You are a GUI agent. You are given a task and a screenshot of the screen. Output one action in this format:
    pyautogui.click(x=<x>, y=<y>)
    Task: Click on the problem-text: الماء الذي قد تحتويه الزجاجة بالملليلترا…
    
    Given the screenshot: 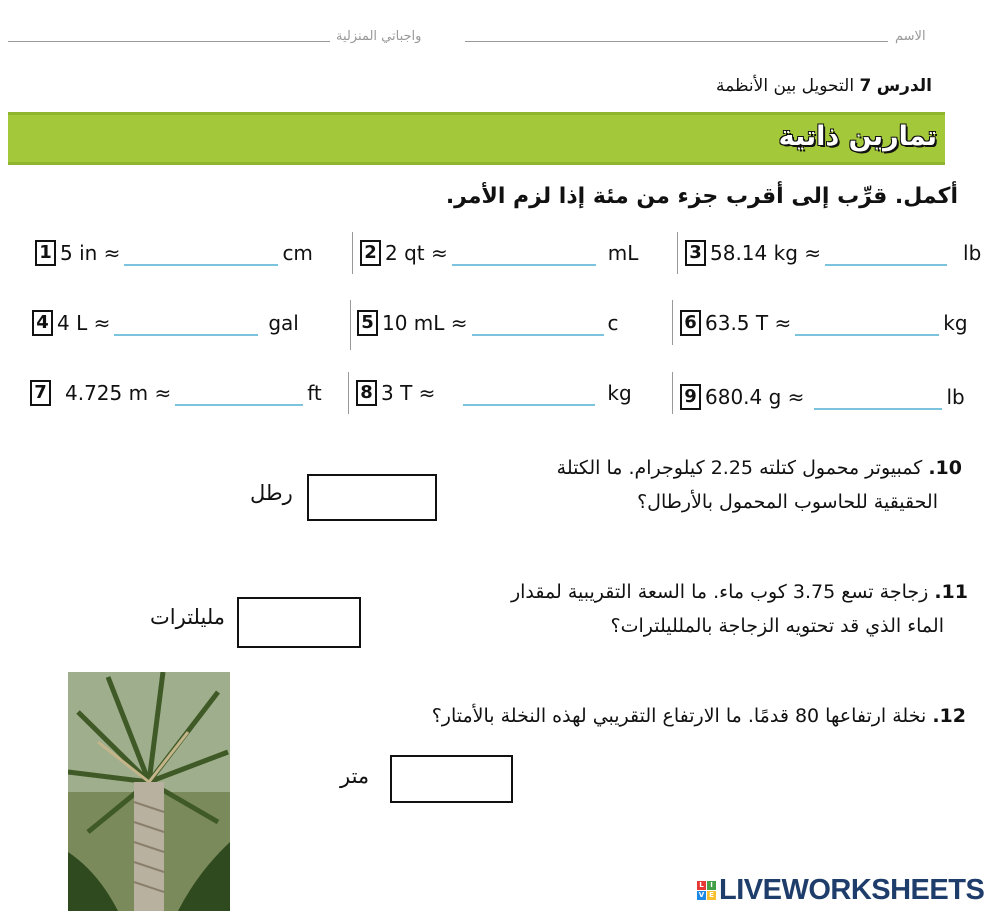 What is the action you would take?
    pyautogui.click(x=777, y=626)
    